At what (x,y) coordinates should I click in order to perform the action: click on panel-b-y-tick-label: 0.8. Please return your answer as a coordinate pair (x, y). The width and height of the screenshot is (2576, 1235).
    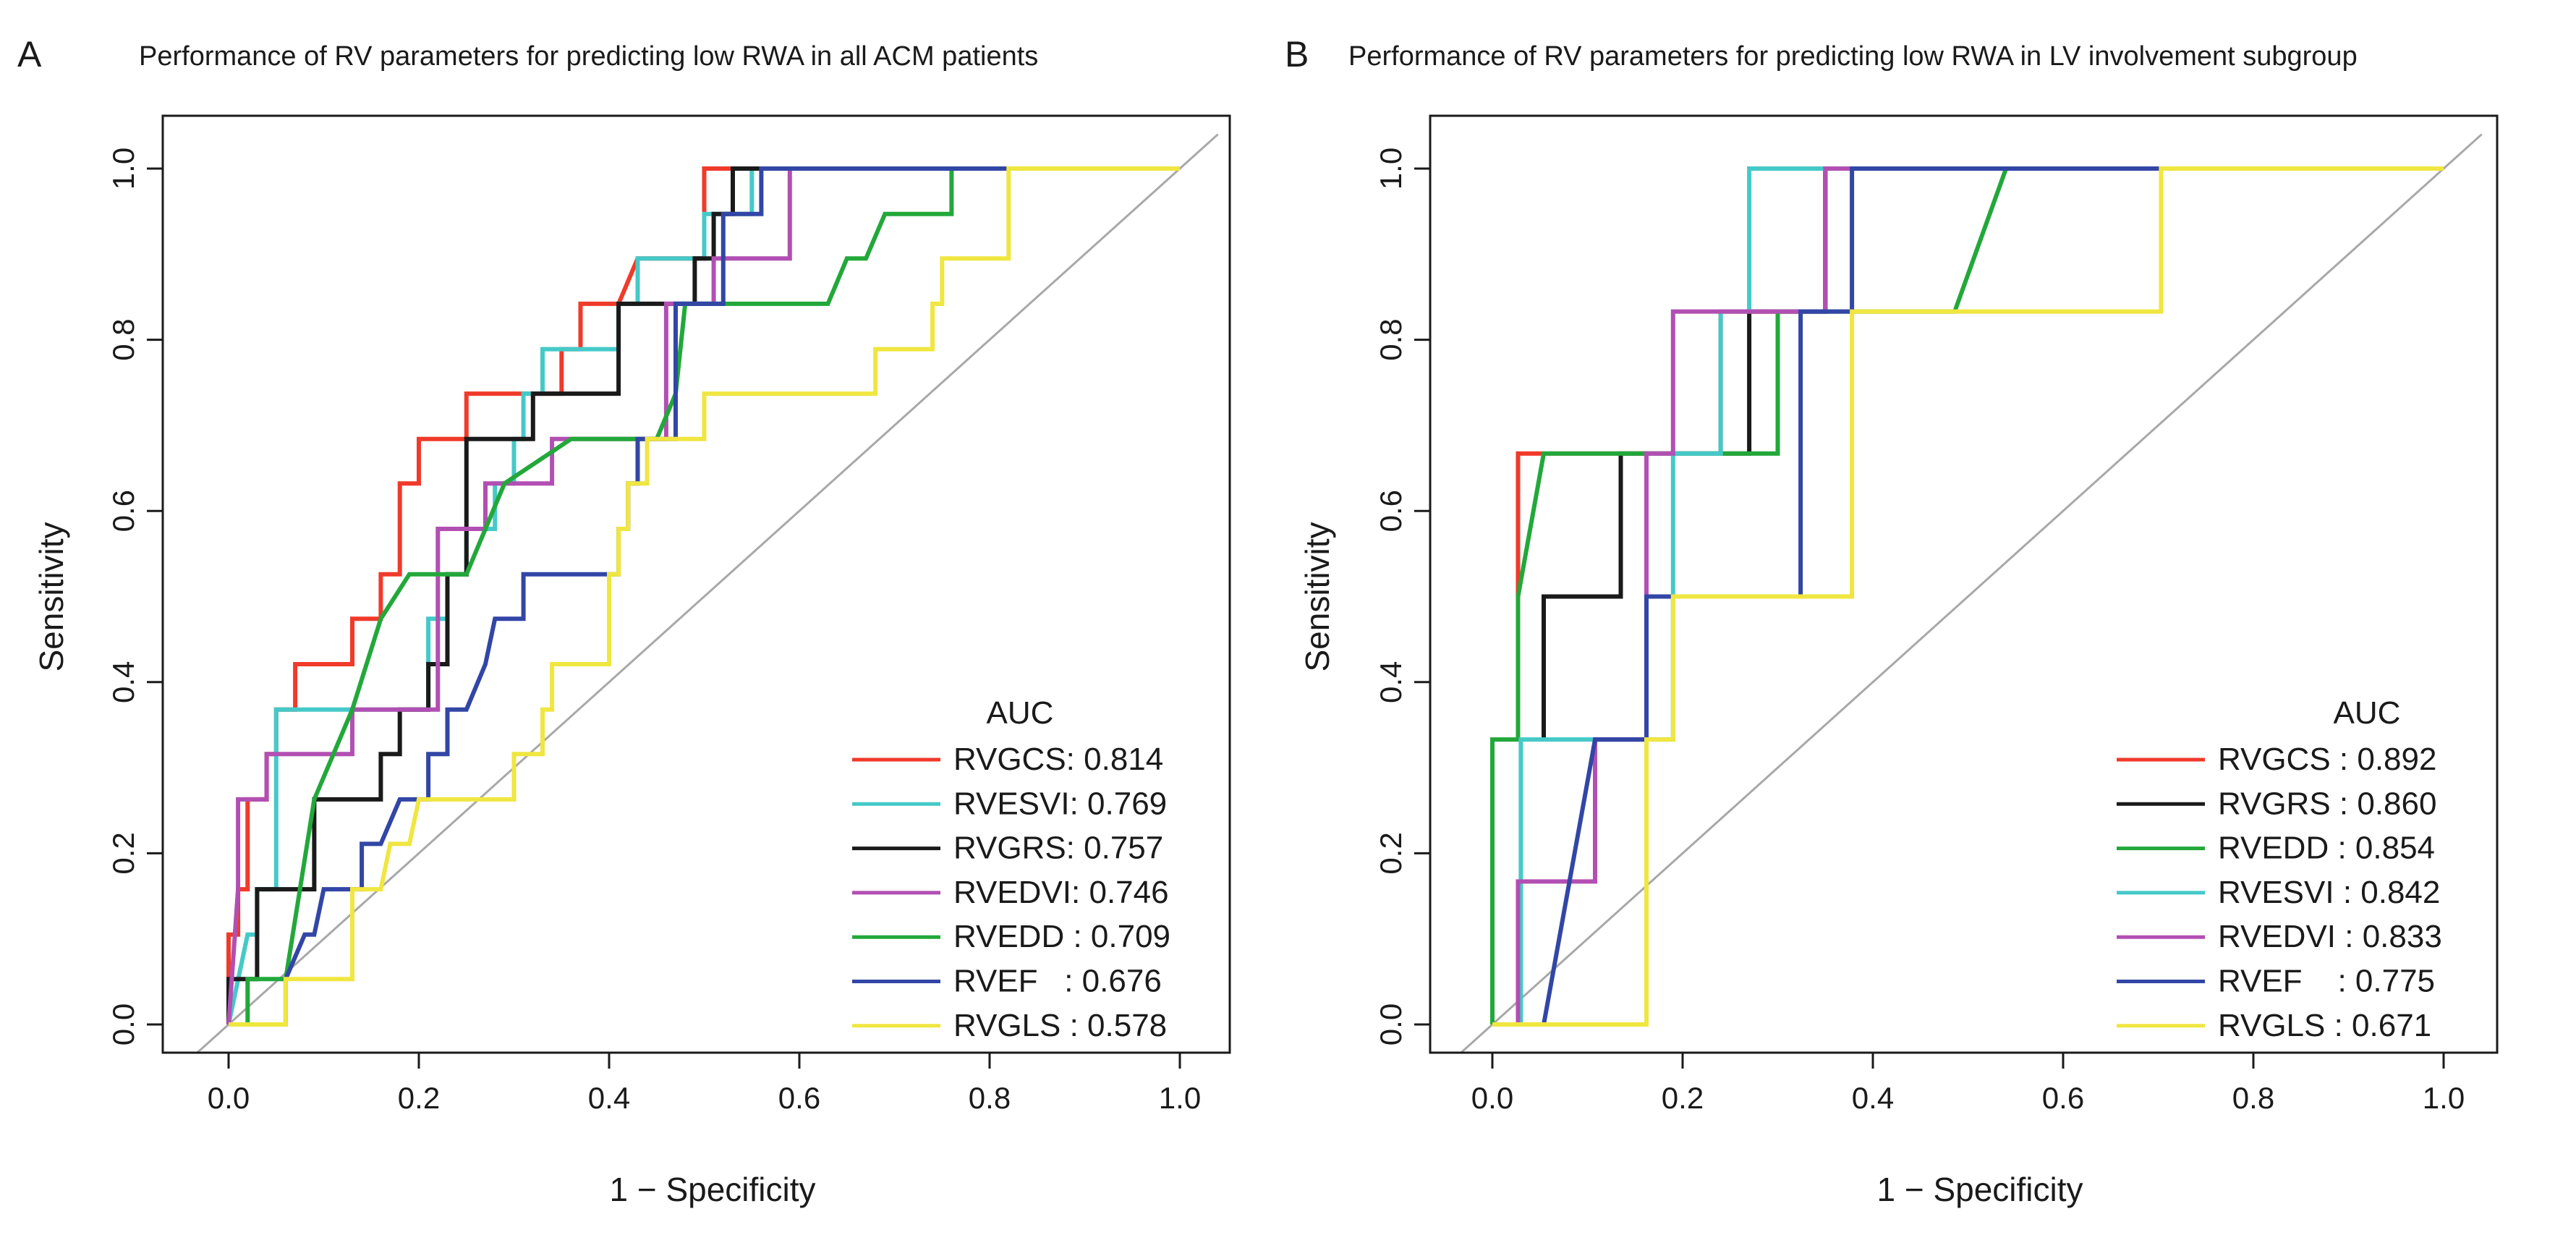
    Looking at the image, I should click on (1391, 339).